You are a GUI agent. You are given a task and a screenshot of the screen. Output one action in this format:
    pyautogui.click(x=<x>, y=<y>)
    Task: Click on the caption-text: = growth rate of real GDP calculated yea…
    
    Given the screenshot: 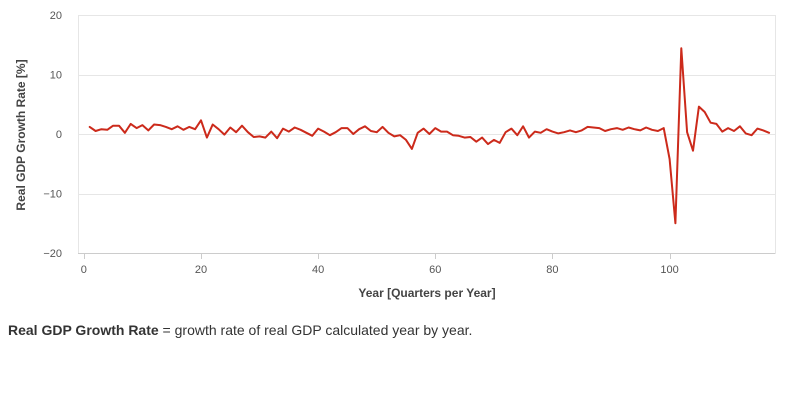 What is the action you would take?
    pyautogui.click(x=315, y=330)
    